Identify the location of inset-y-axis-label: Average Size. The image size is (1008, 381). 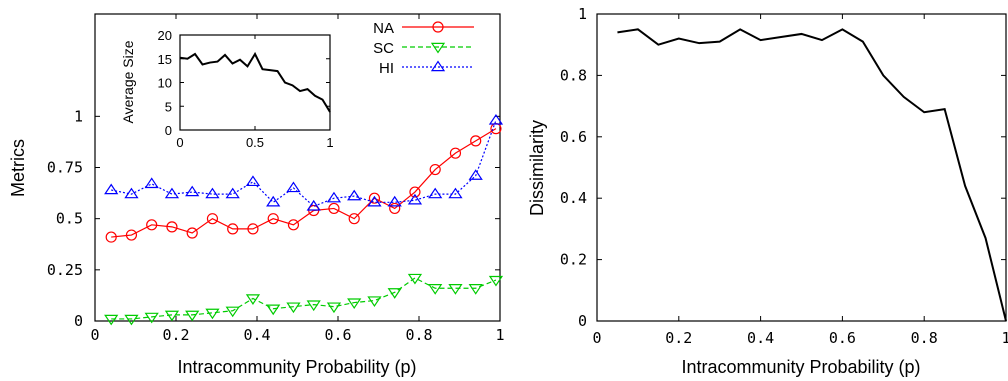
(128, 81).